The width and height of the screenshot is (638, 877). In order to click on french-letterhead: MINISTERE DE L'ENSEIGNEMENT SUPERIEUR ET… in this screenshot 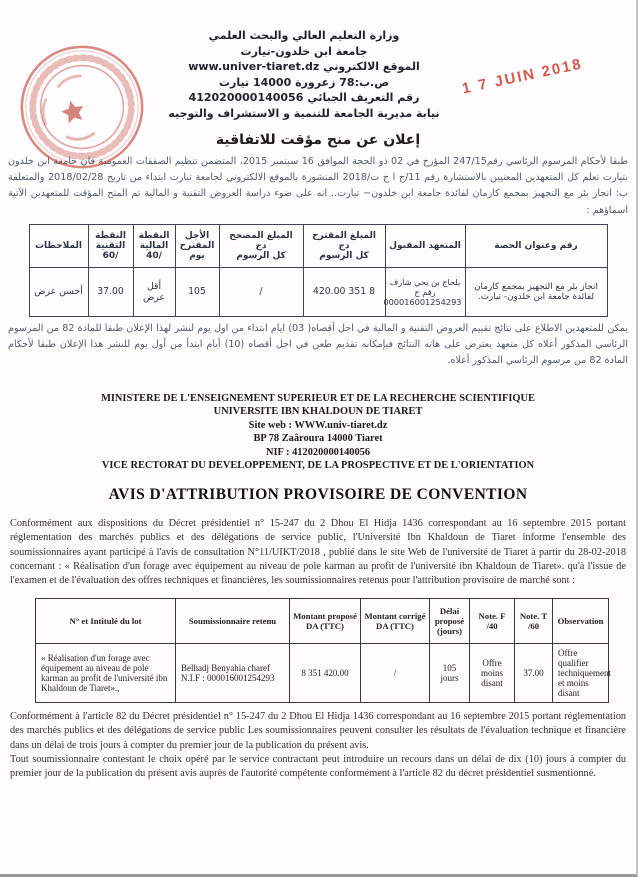, I will do `click(318, 432)`.